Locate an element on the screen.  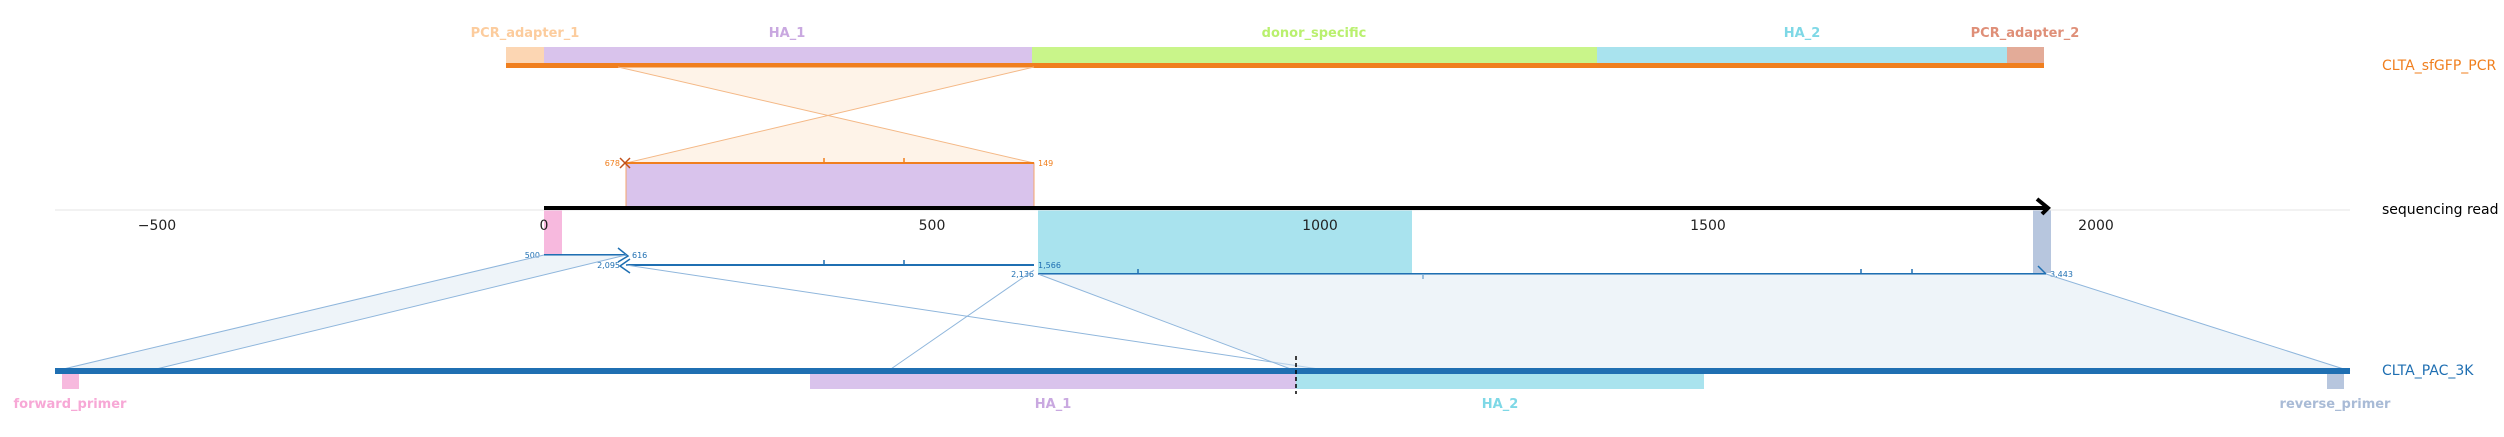
feature-block-ha-2-top is located at coordinates (1802, 55).